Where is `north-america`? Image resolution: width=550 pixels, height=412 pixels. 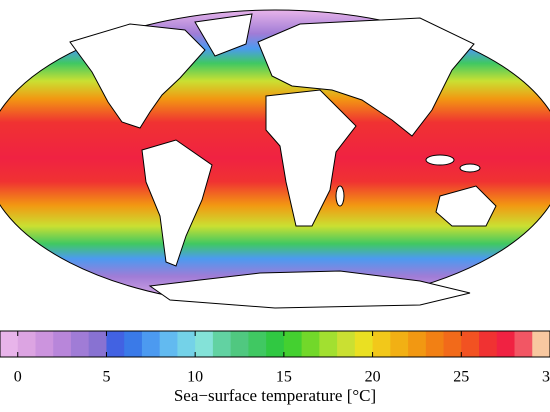 north-america is located at coordinates (137, 76).